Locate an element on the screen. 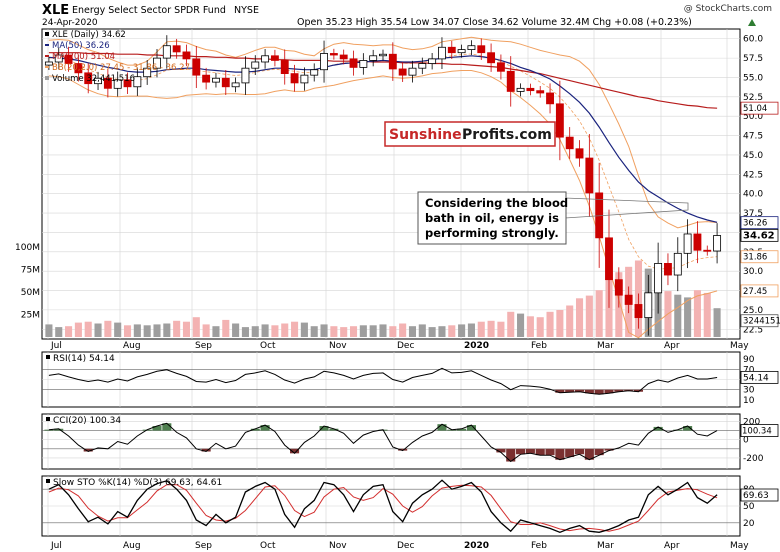 This screenshot has width=780, height=552. month-label: Feb is located at coordinates (539, 346).